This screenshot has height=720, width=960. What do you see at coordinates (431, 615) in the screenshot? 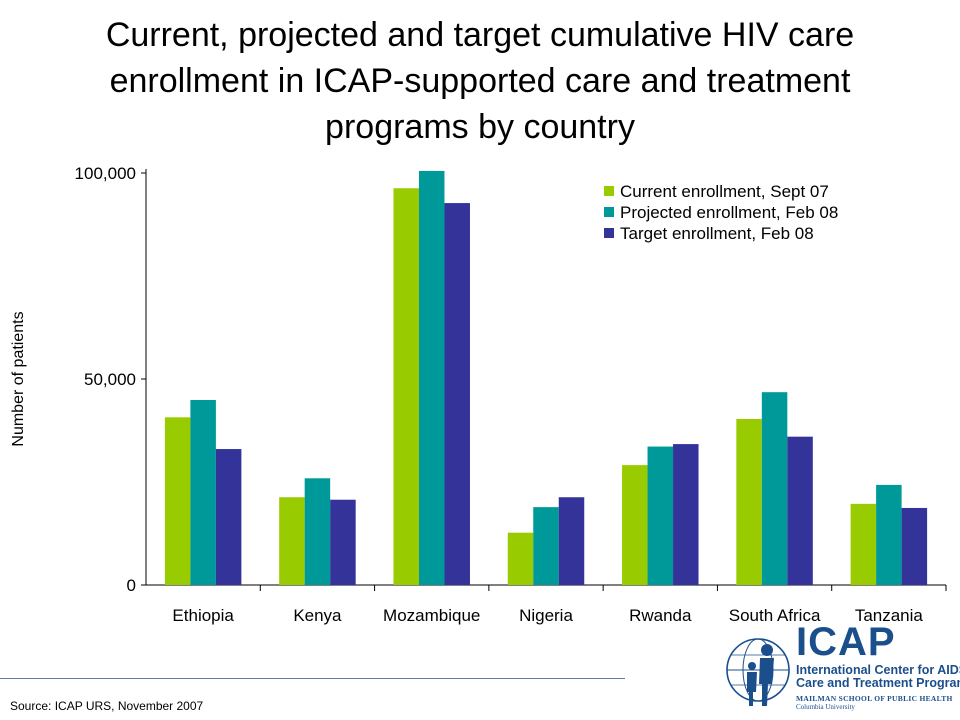
I see `x-tick-label: Mozambique` at bounding box center [431, 615].